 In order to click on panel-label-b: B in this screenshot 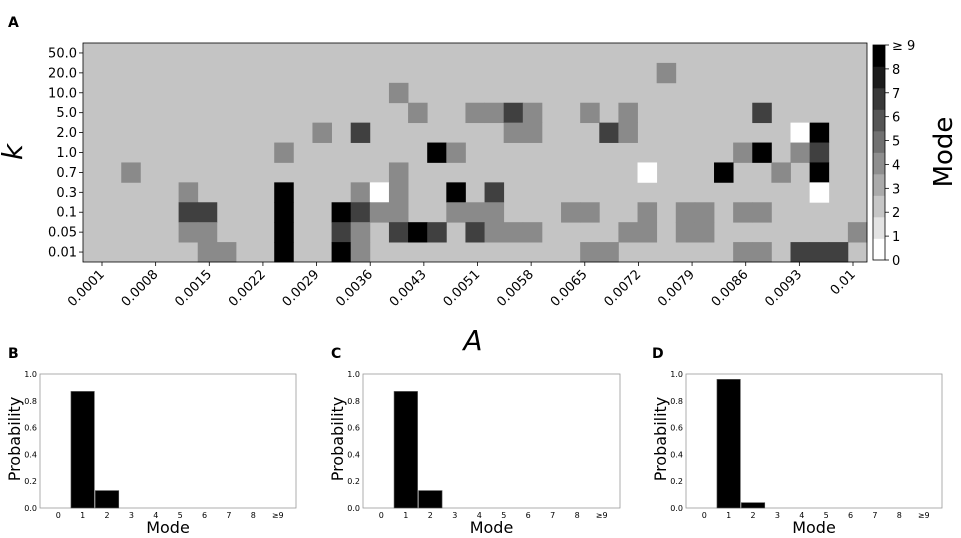, I will do `click(13, 354)`.